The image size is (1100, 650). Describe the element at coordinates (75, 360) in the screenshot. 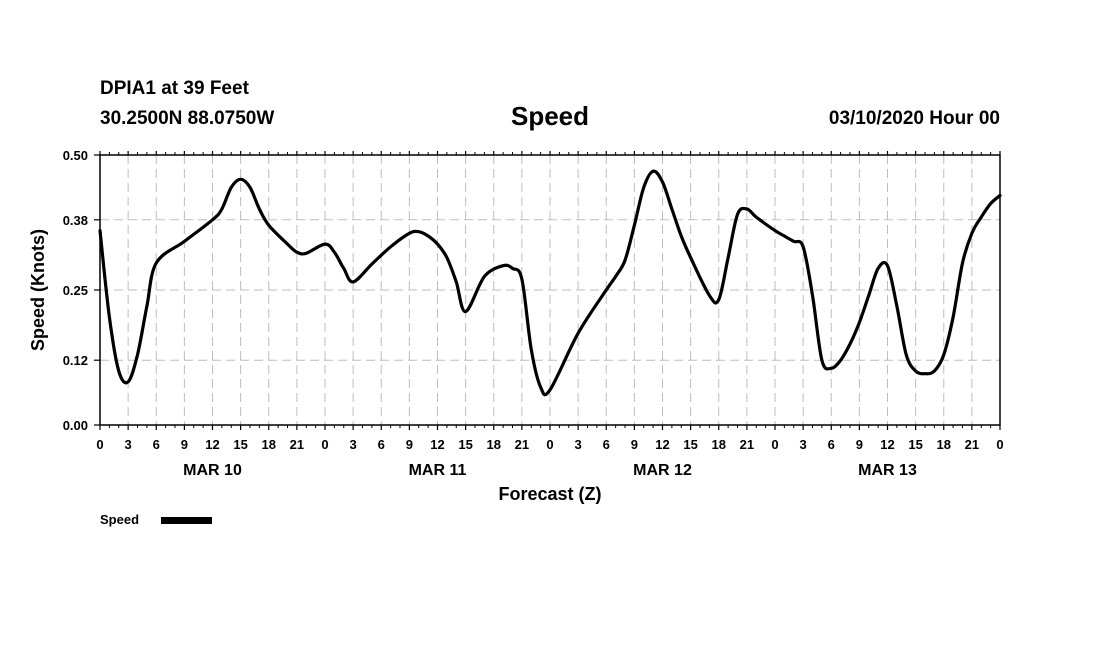

I see `y-tick-label: 0.12` at that location.